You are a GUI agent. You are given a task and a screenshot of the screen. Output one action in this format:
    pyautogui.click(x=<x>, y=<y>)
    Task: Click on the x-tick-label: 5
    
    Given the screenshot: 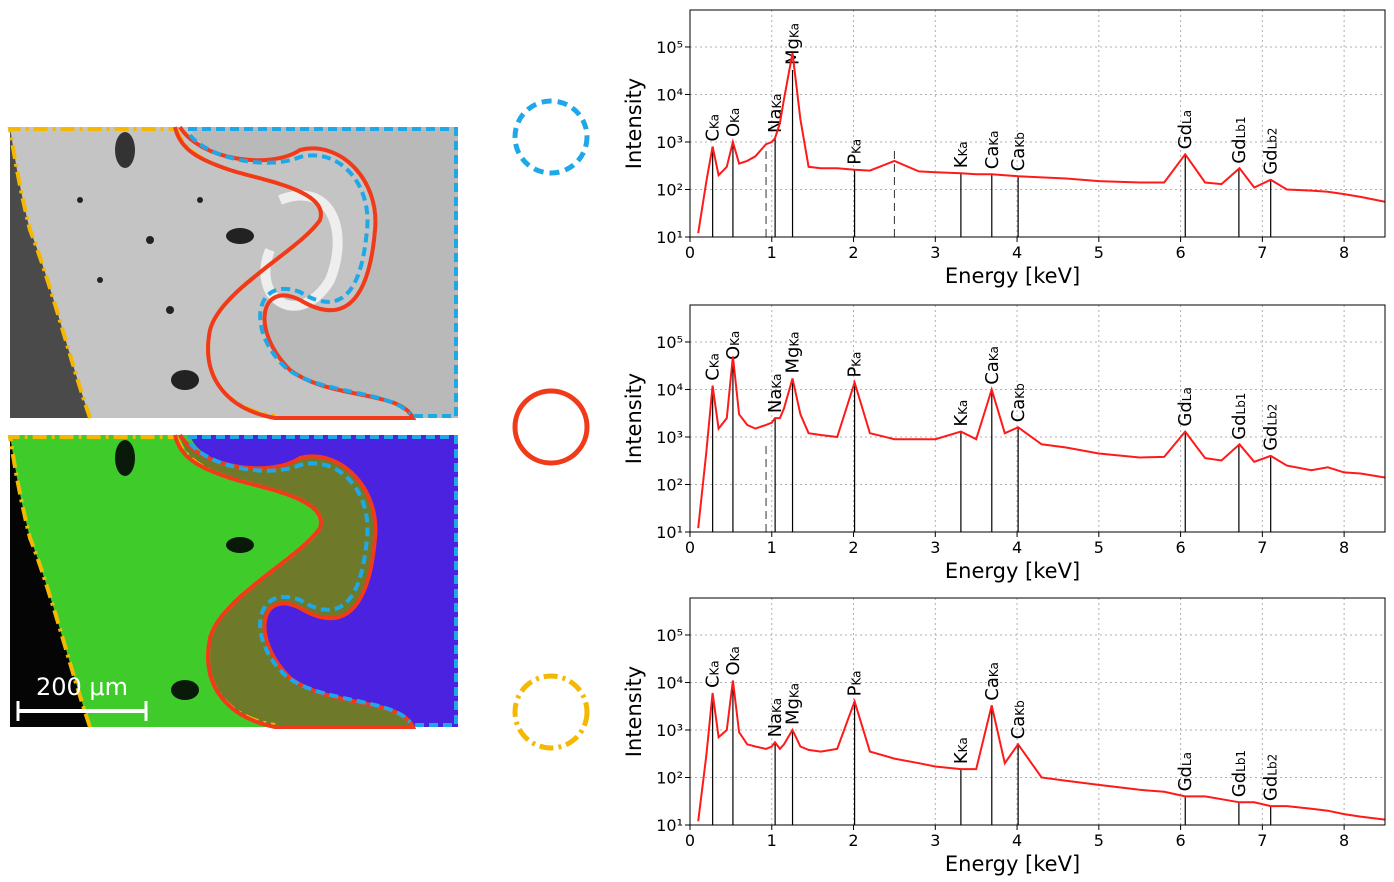 What is the action you would take?
    pyautogui.click(x=1099, y=547)
    